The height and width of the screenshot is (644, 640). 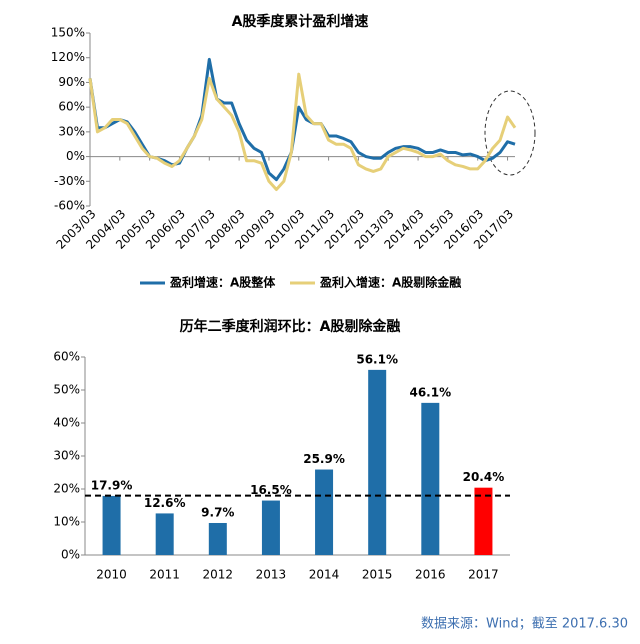 I want to click on x-tick-label: 2012, so click(x=218, y=575).